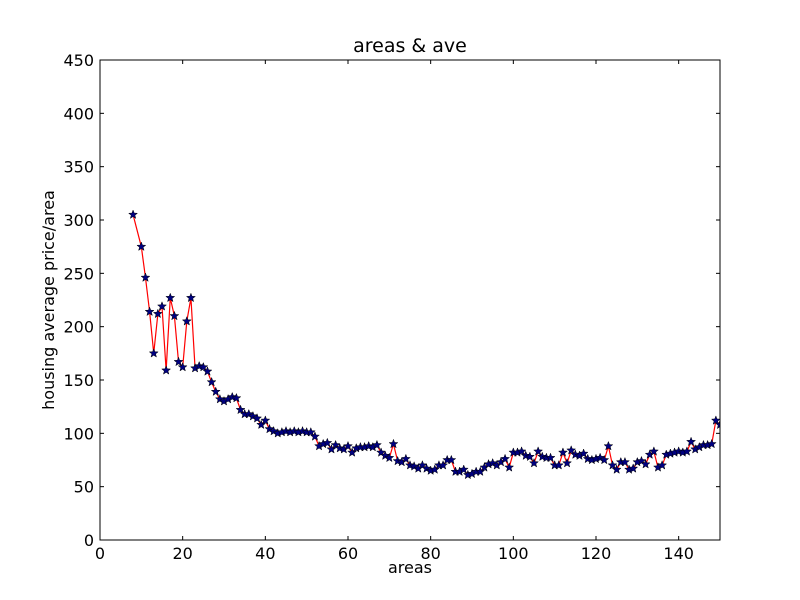 The image size is (800, 600). I want to click on y-tick-label: 200, so click(78, 327).